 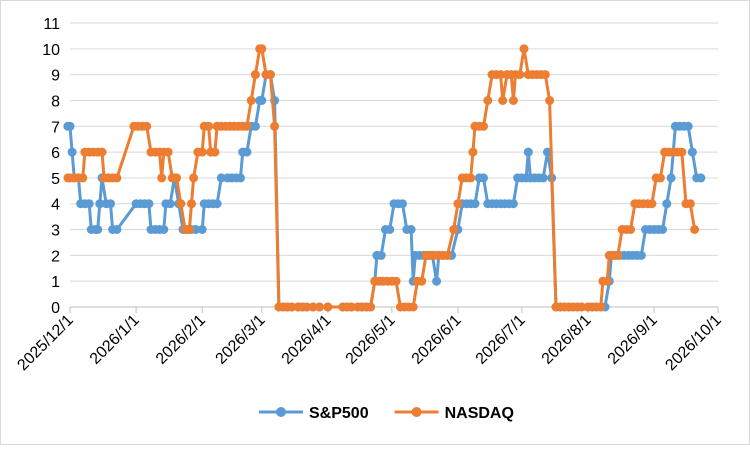 I want to click on legend-item: NASDAQ, so click(x=454, y=413).